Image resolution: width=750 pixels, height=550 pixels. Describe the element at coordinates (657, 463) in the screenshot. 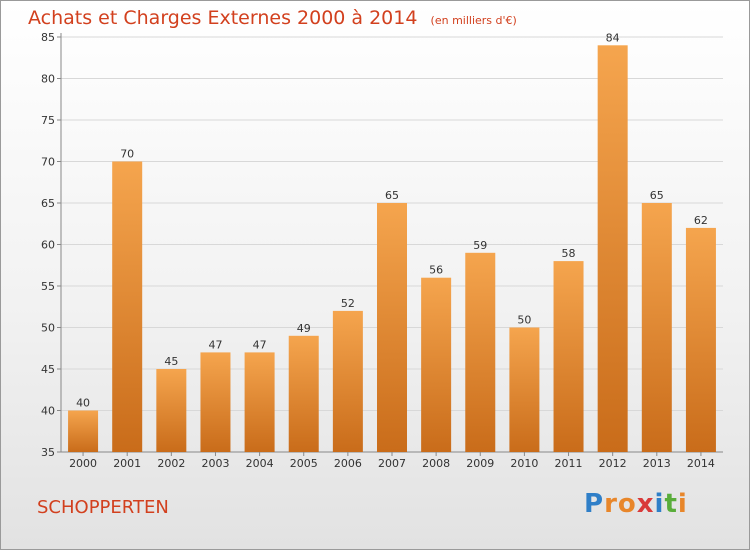

I see `x-tick-label: 2013` at that location.